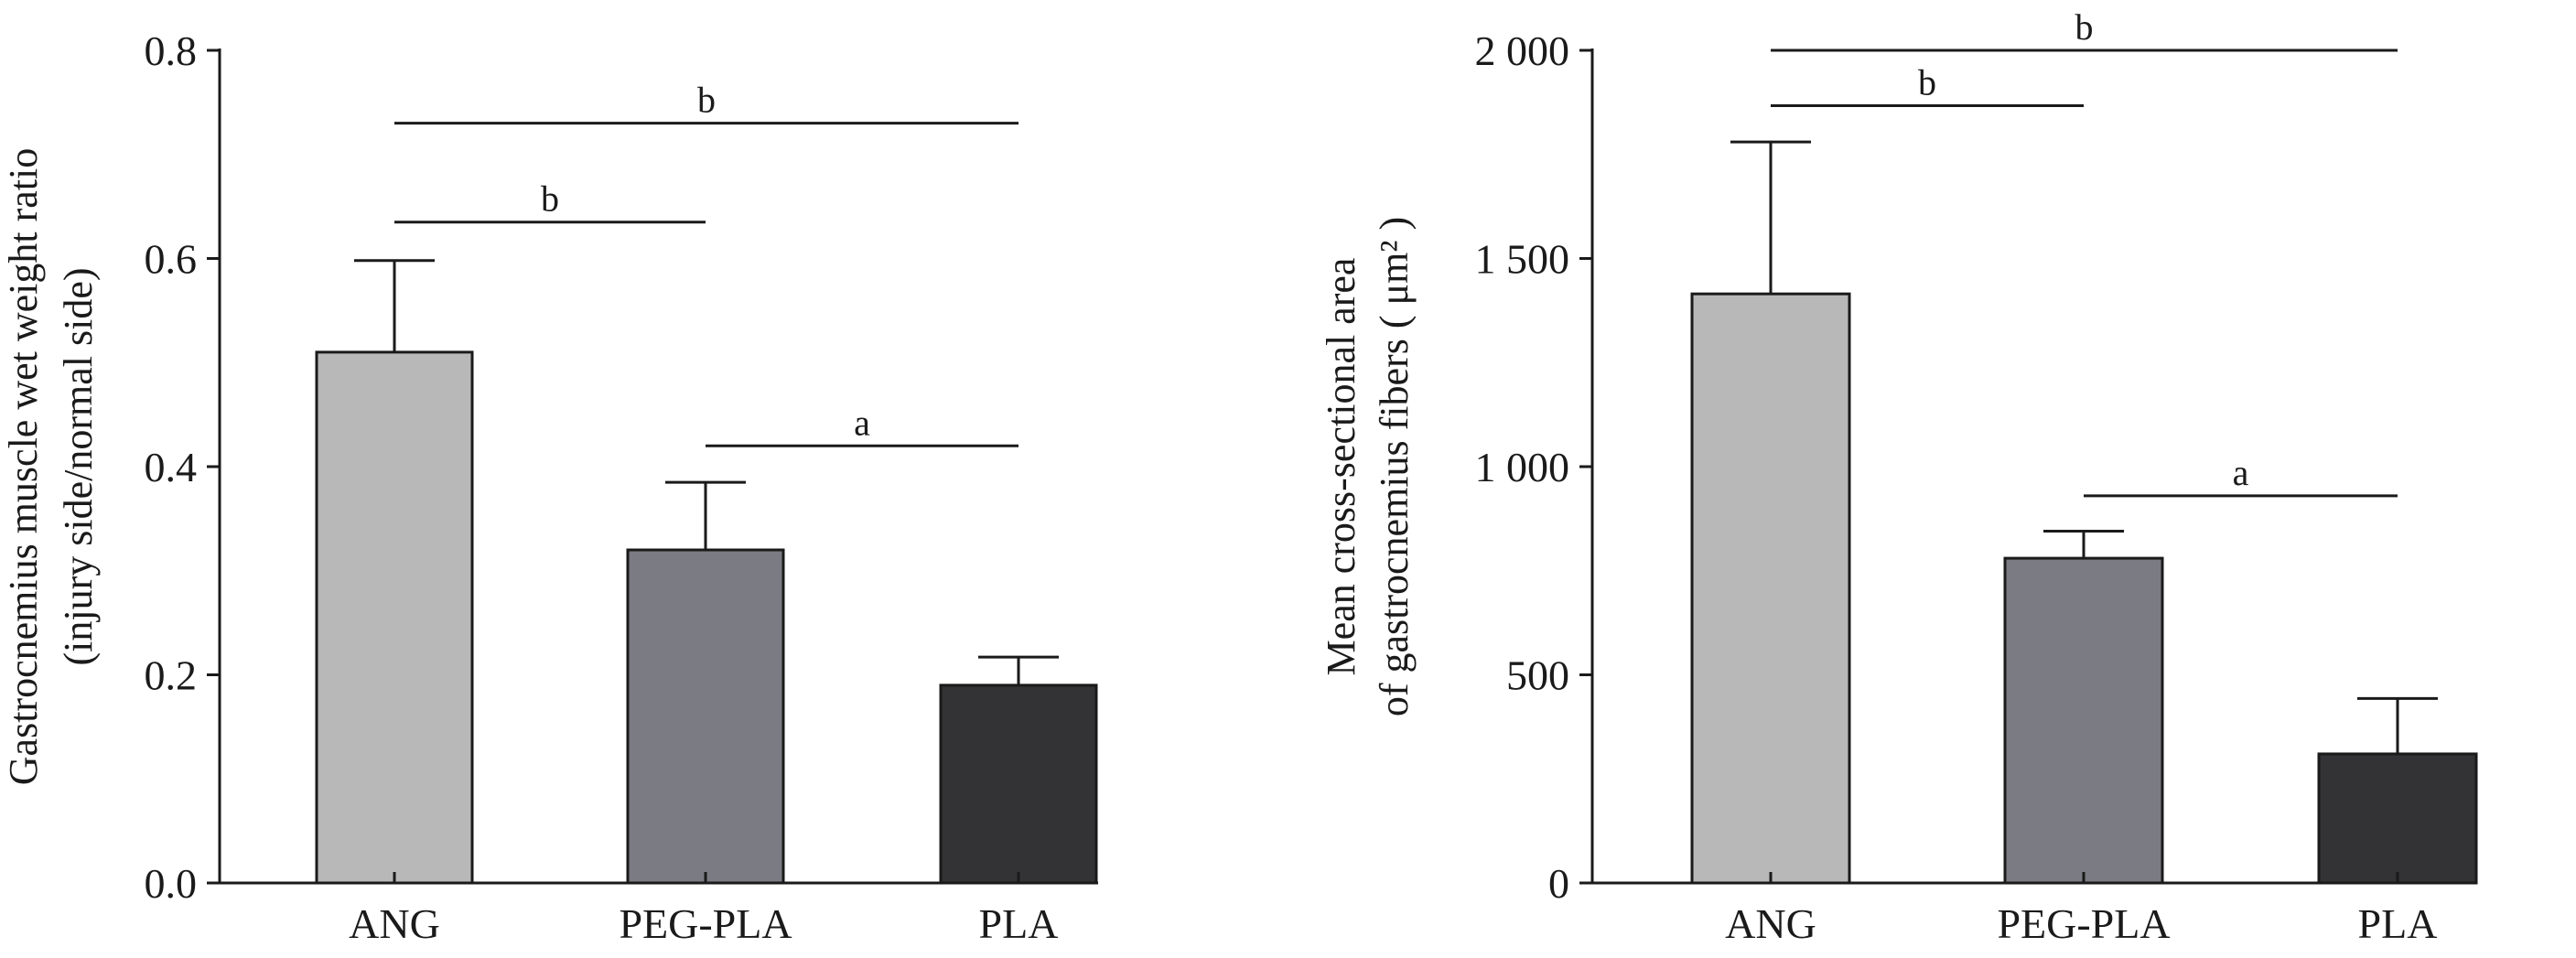 This screenshot has height=958, width=2576. What do you see at coordinates (1522, 50) in the screenshot?
I see `y-tick-label: 2 000` at bounding box center [1522, 50].